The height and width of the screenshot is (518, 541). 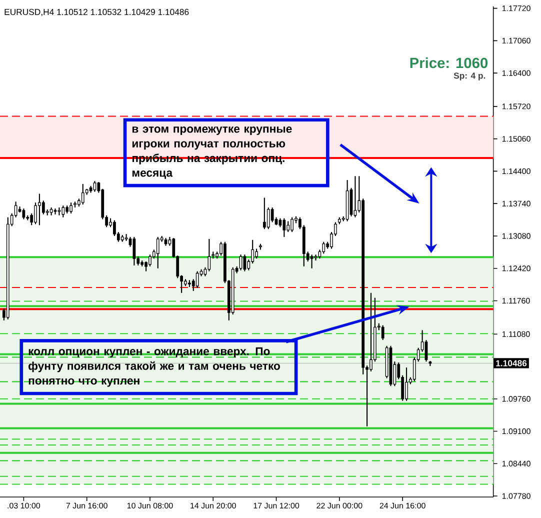 I want to click on y-tick-label: 1.11760, so click(x=516, y=301).